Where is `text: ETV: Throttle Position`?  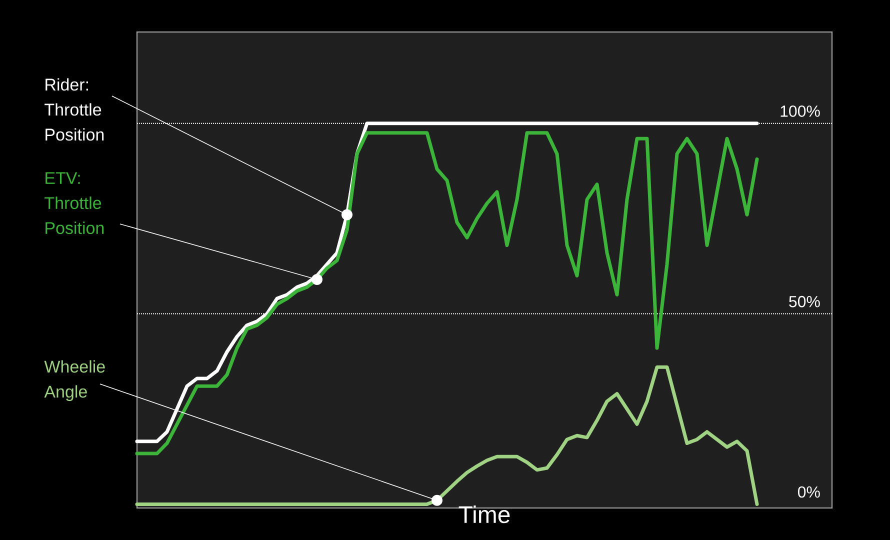 text: ETV: Throttle Position is located at coordinates (74, 203).